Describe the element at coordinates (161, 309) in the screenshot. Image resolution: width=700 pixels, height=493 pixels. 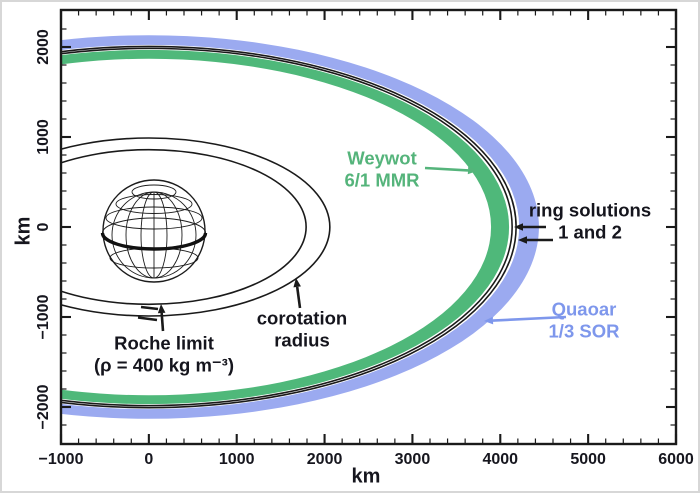
I see `roche-arrow-head` at that location.